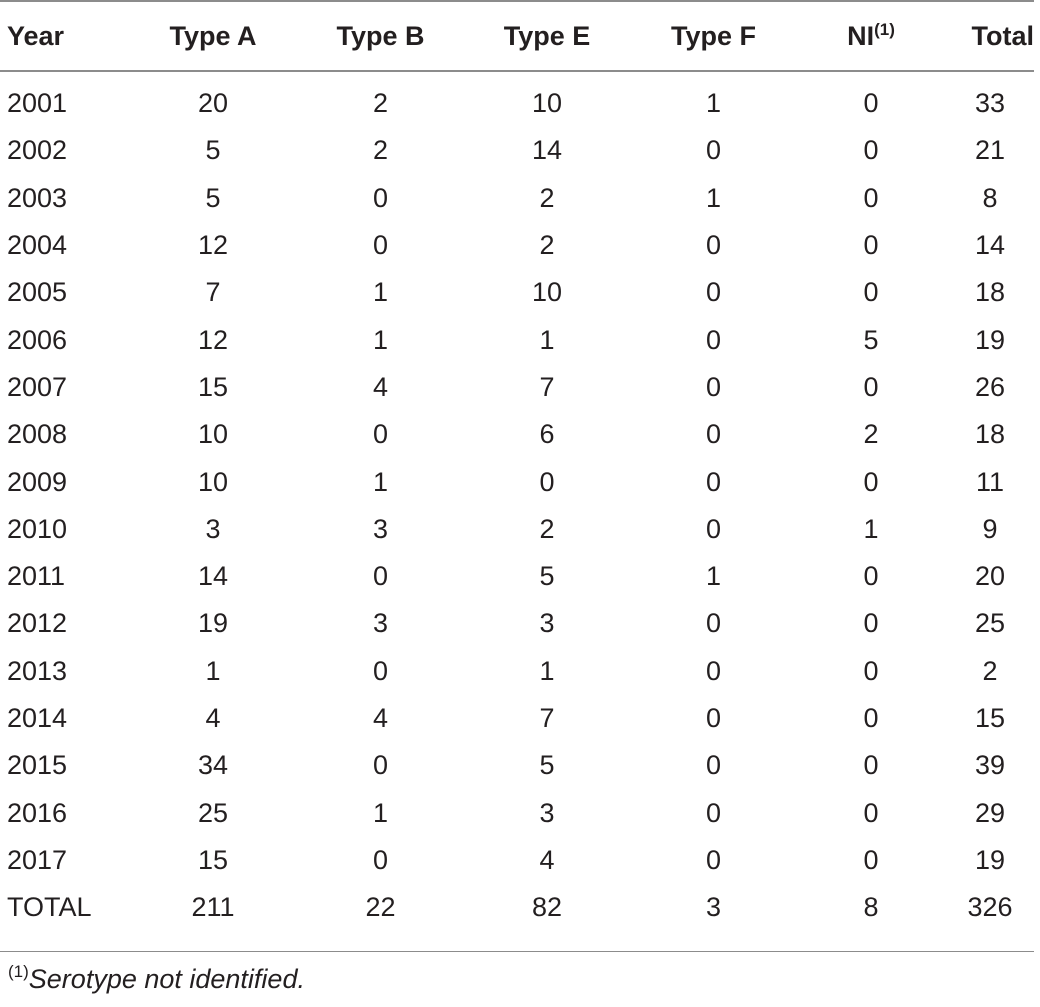 The height and width of the screenshot is (1007, 1040). Describe the element at coordinates (871, 907) in the screenshot. I see `cell-ni: 8` at that location.